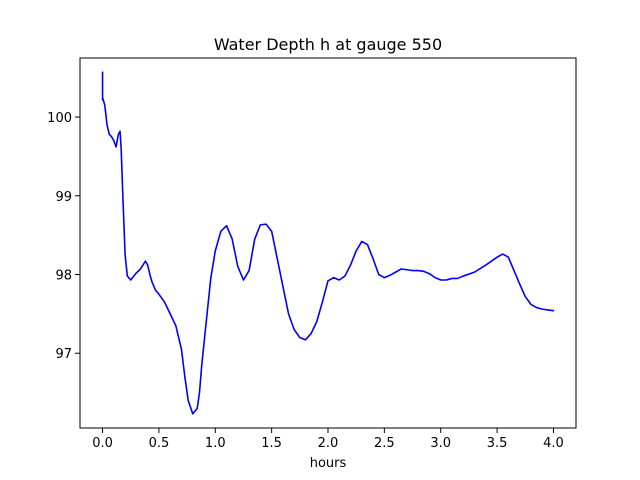 This screenshot has width=640, height=480. Describe the element at coordinates (63, 354) in the screenshot. I see `y-tick-label: 97` at that location.